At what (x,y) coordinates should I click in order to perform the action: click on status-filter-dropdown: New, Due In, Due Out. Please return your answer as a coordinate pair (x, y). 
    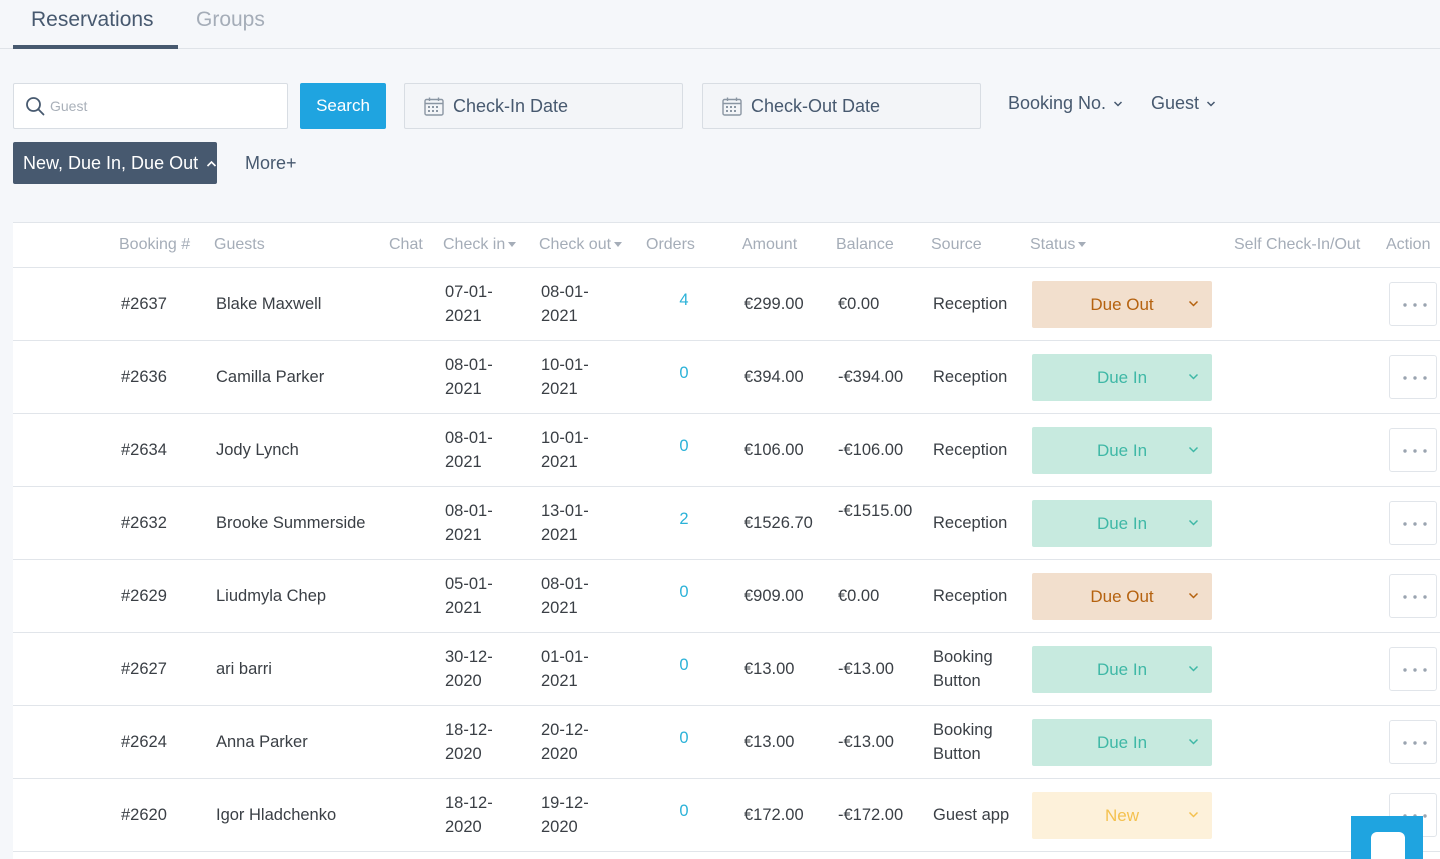
    Looking at the image, I should click on (115, 163).